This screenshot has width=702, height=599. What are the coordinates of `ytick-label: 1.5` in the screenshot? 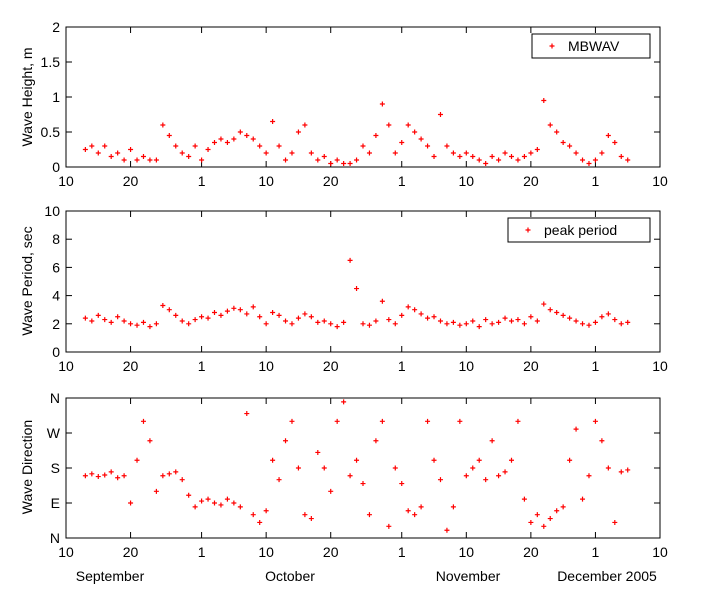 It's located at (51, 62).